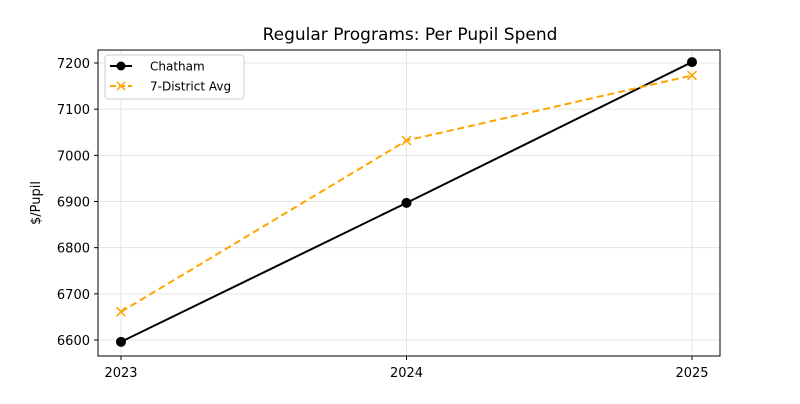  Describe the element at coordinates (121, 86) in the screenshot. I see `legend-marker-avg` at that location.